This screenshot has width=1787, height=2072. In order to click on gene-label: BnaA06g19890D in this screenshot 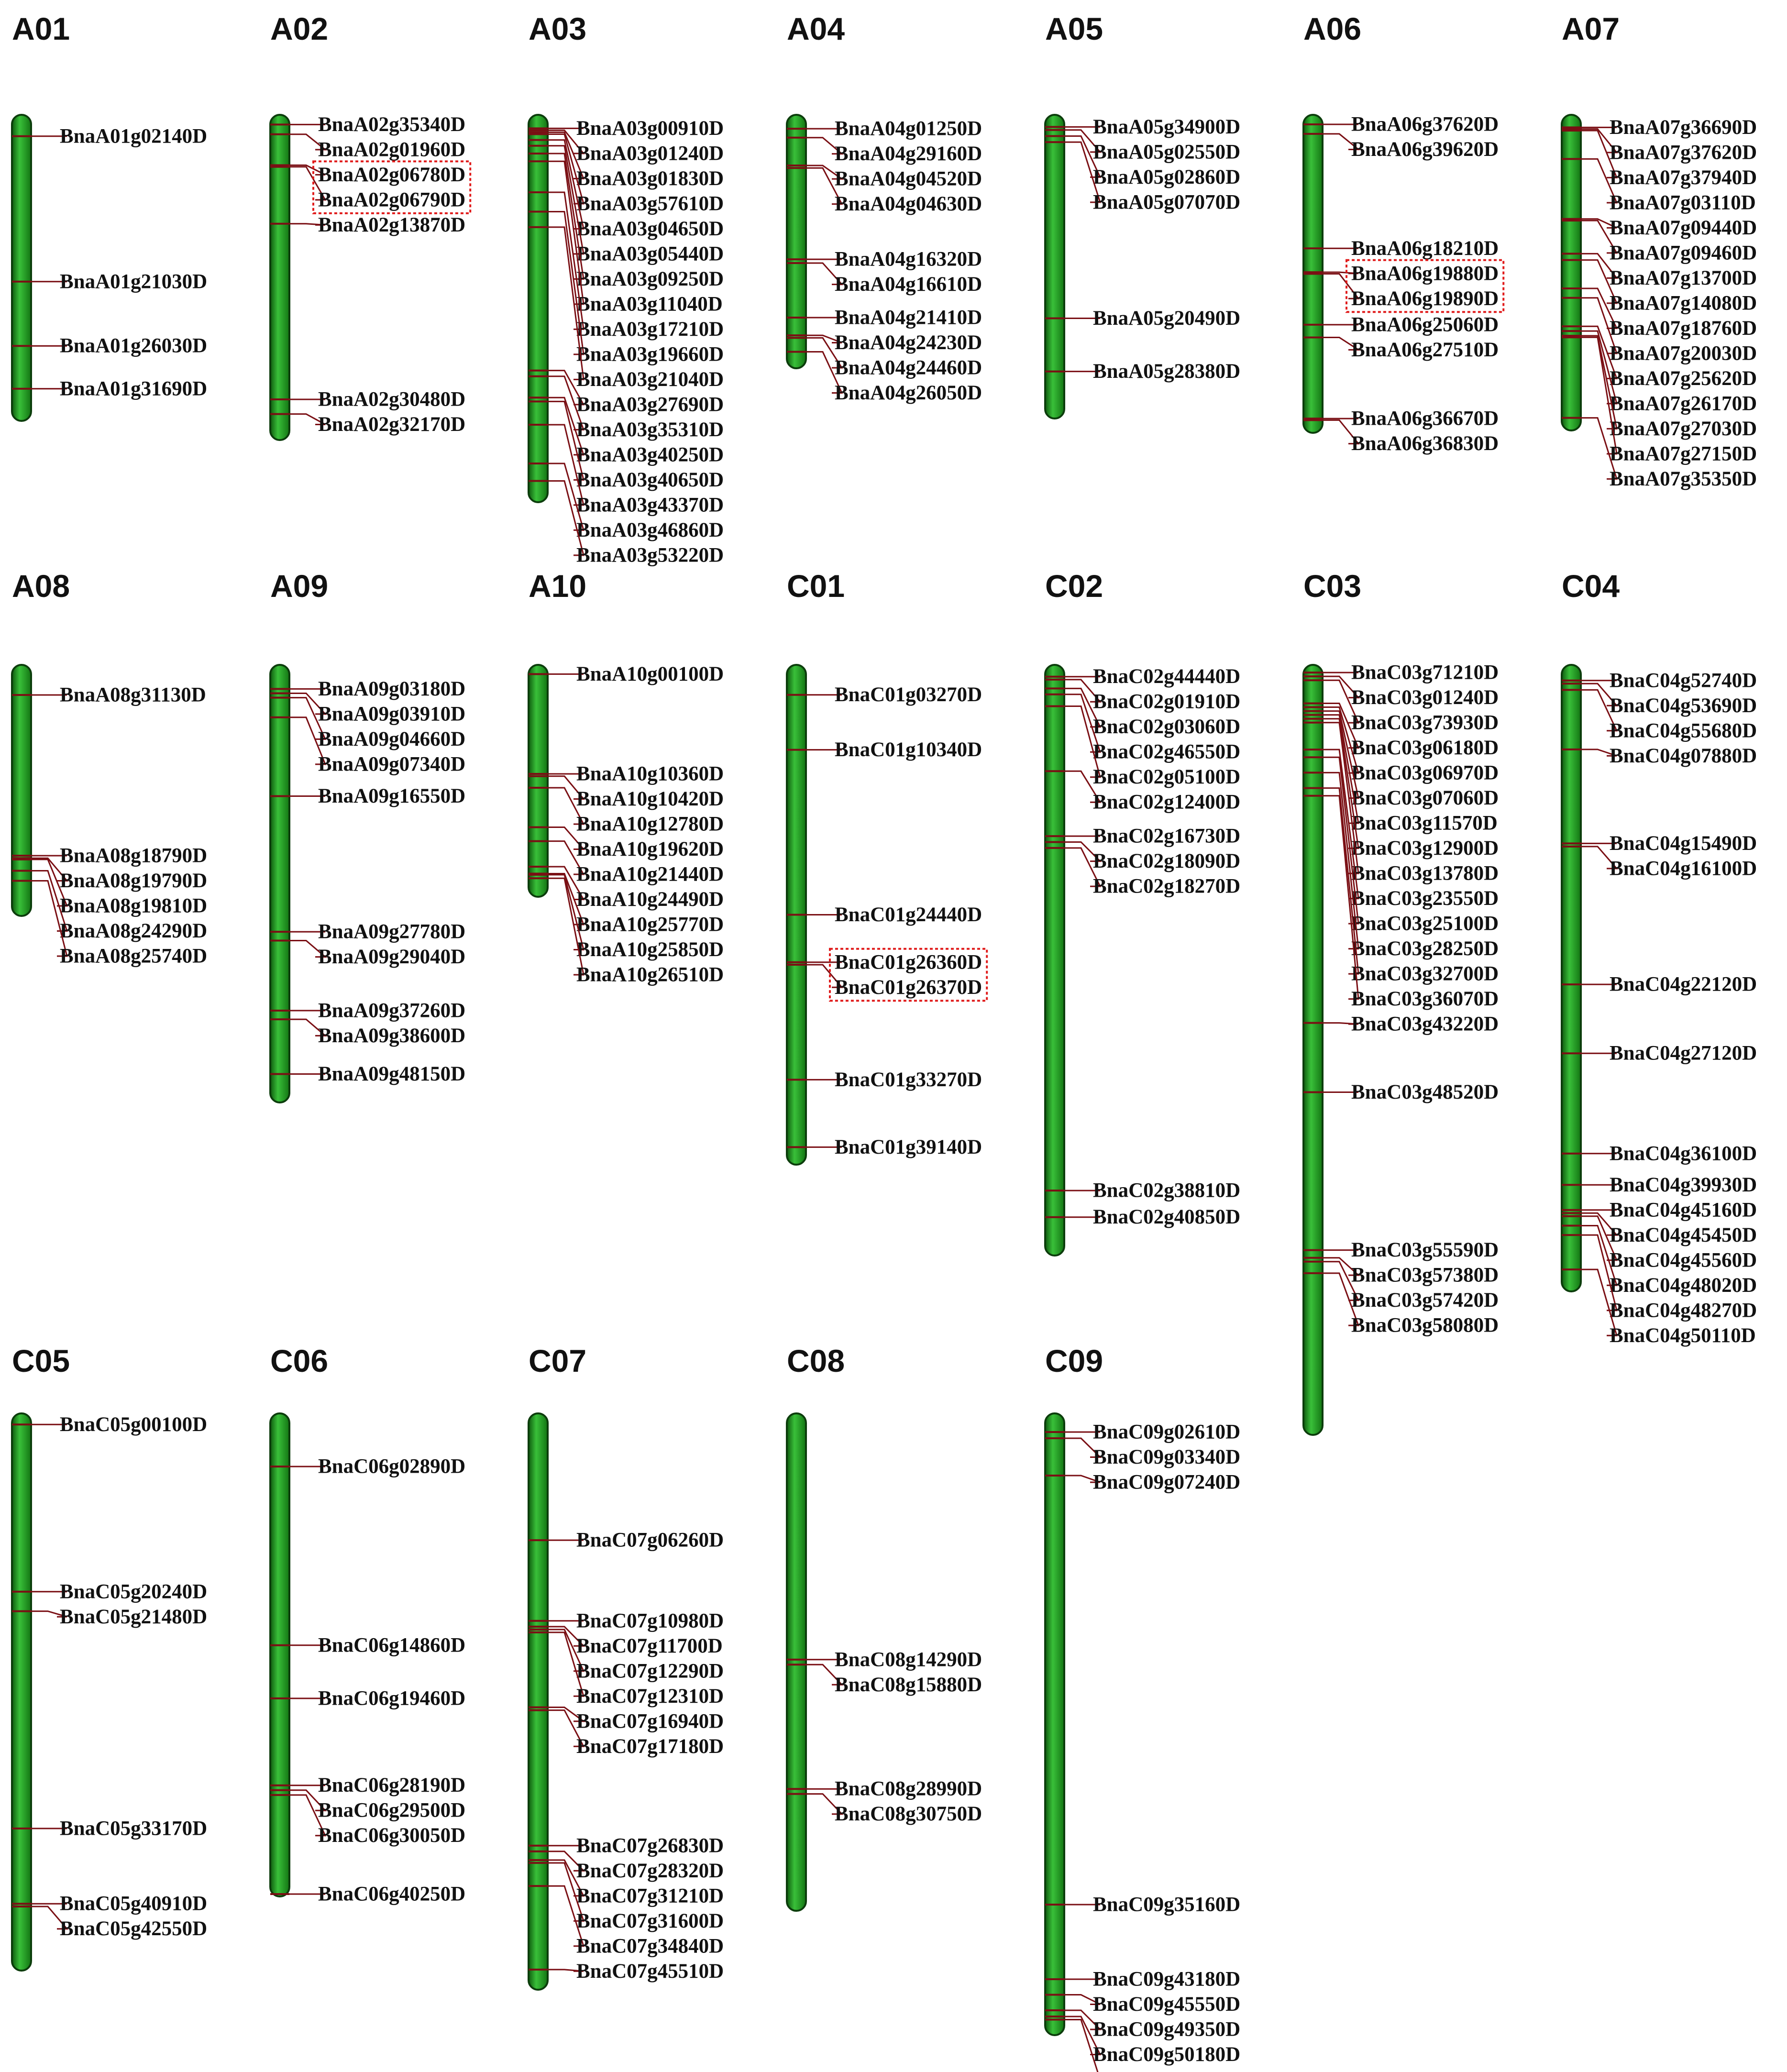, I will do `click(1425, 298)`.